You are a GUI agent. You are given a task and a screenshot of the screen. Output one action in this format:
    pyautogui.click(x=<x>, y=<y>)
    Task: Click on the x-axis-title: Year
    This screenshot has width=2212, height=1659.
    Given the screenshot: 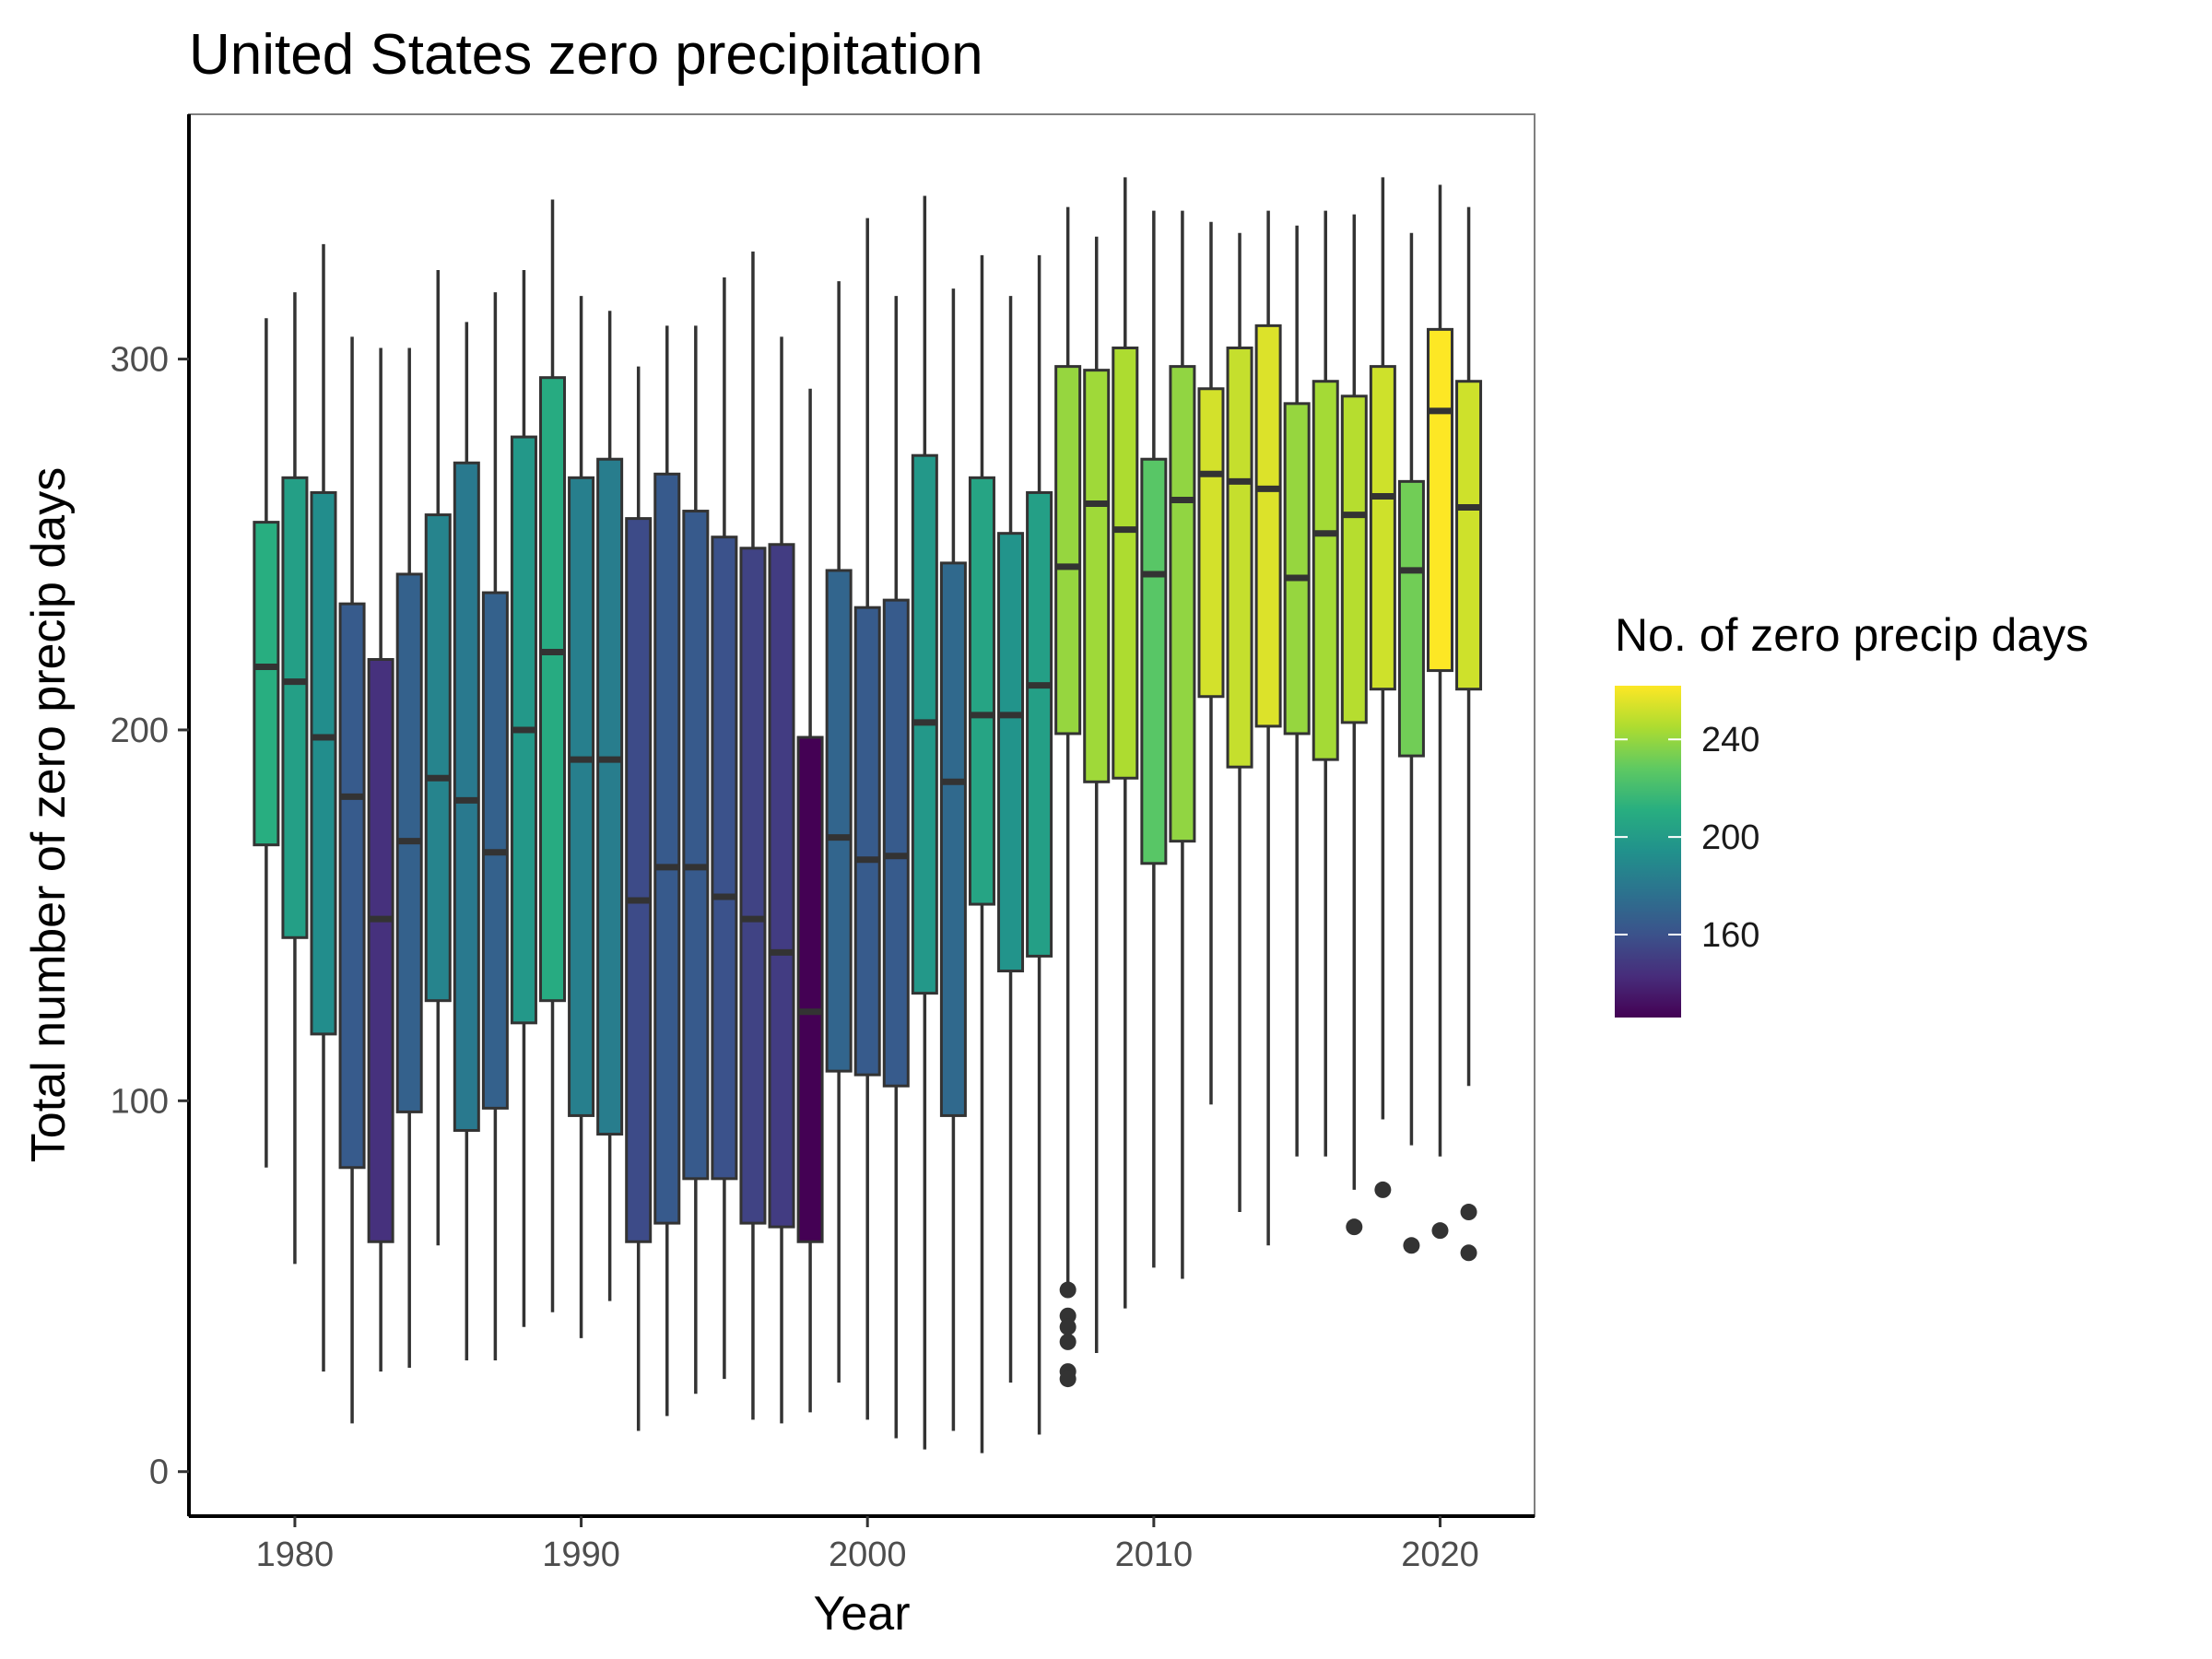 What is the action you would take?
    pyautogui.click(x=861, y=1614)
    